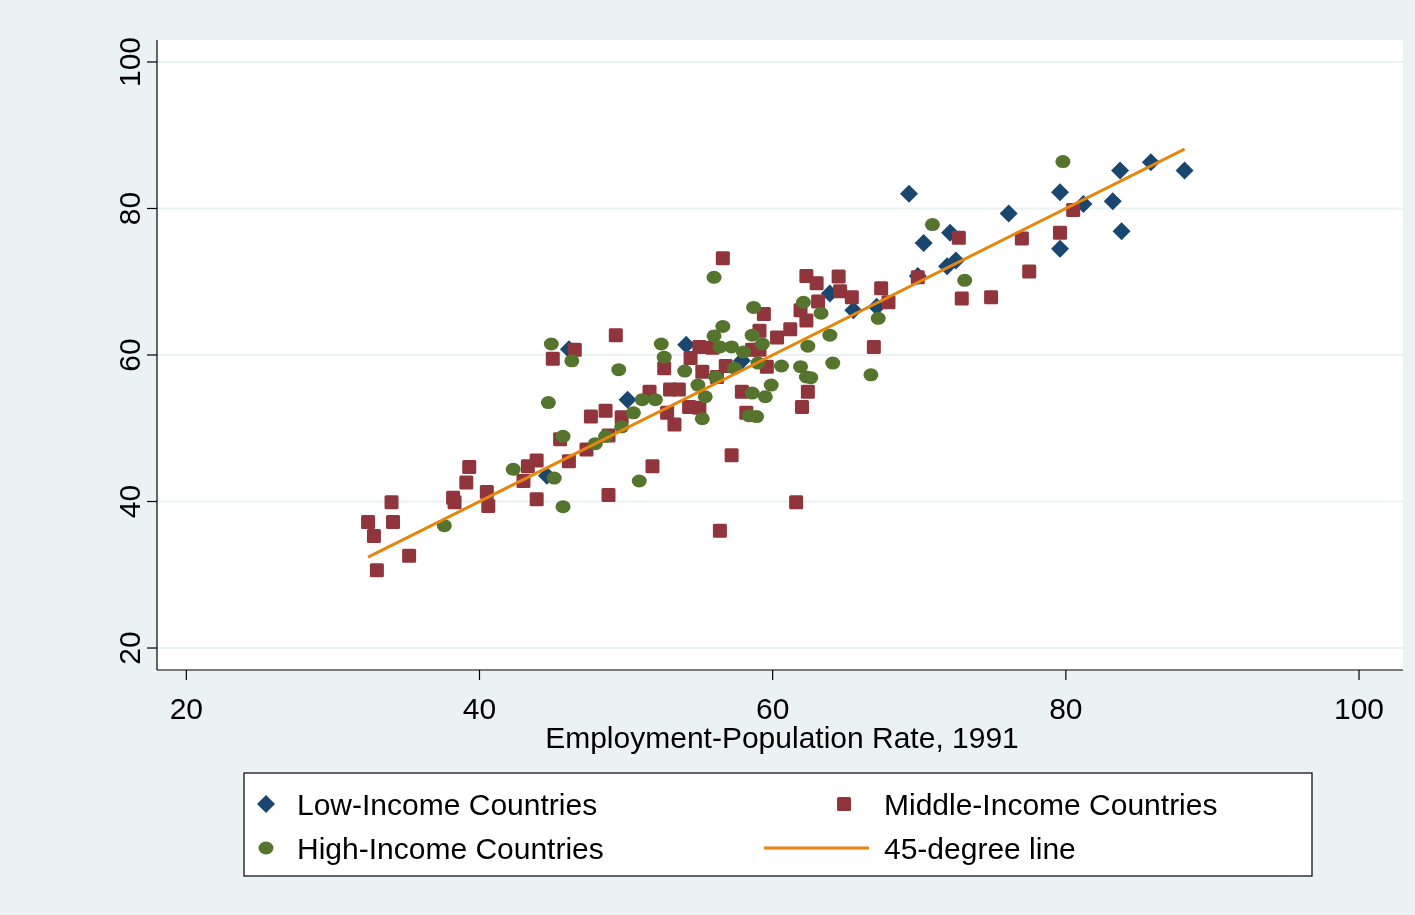 This screenshot has width=1415, height=915. What do you see at coordinates (129, 62) in the screenshot?
I see `y-tick-label: 100` at bounding box center [129, 62].